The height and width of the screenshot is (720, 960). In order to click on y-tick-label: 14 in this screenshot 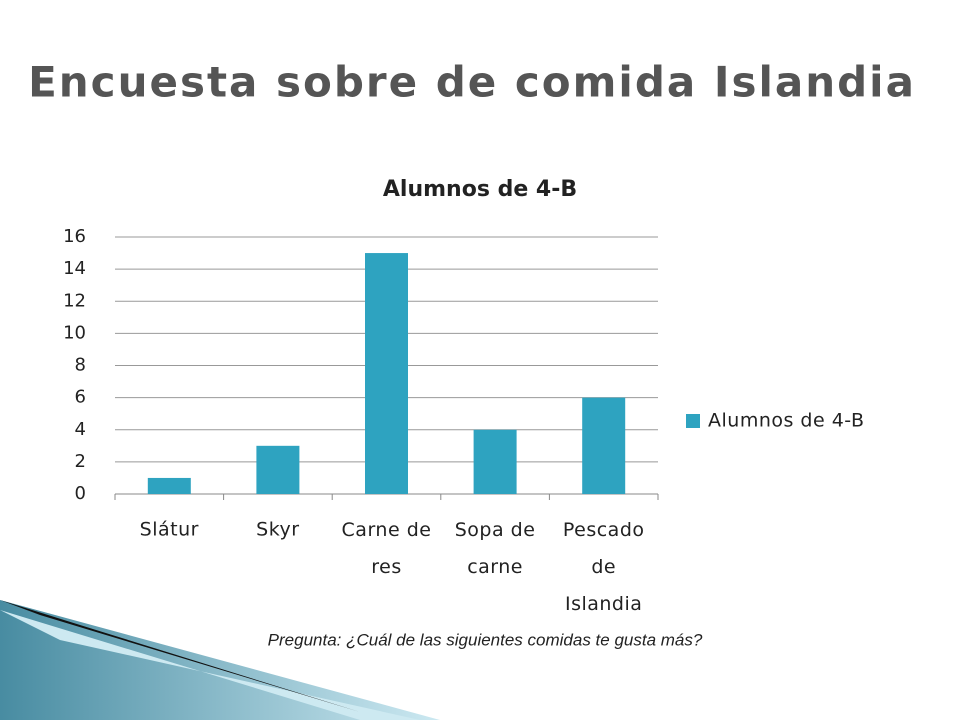, I will do `click(74, 268)`.